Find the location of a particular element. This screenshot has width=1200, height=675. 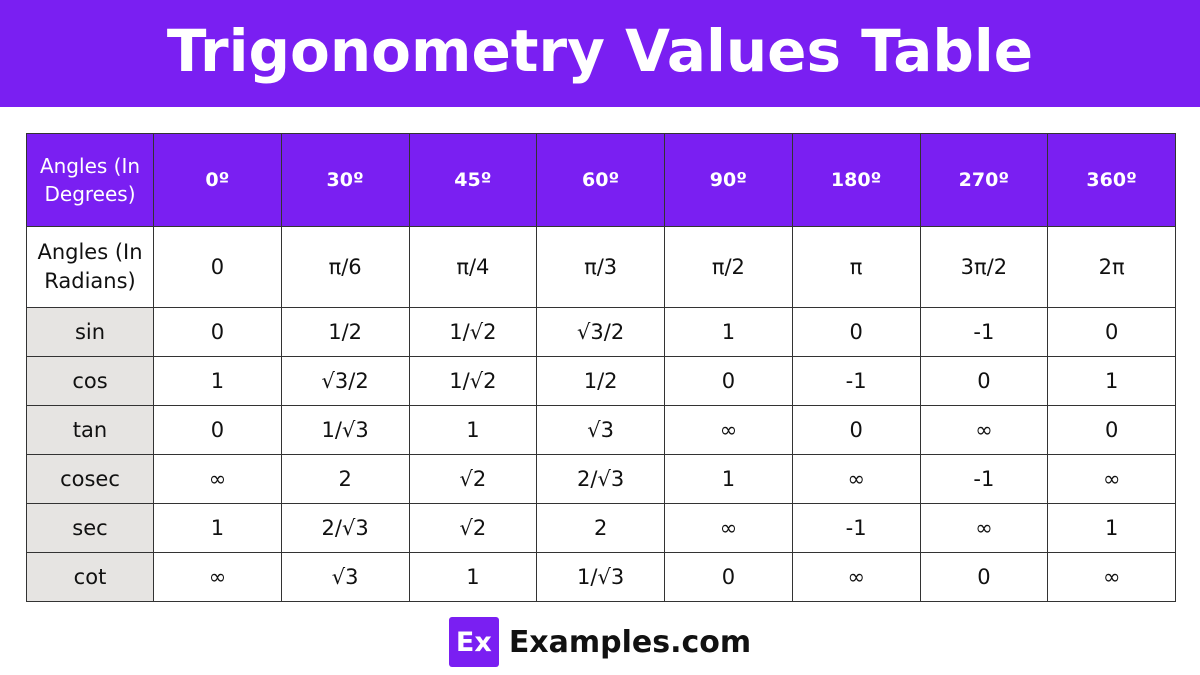

table-row: cot ∞ √3 1 1/√3 0 ∞ 0 ∞ is located at coordinates (601, 577).